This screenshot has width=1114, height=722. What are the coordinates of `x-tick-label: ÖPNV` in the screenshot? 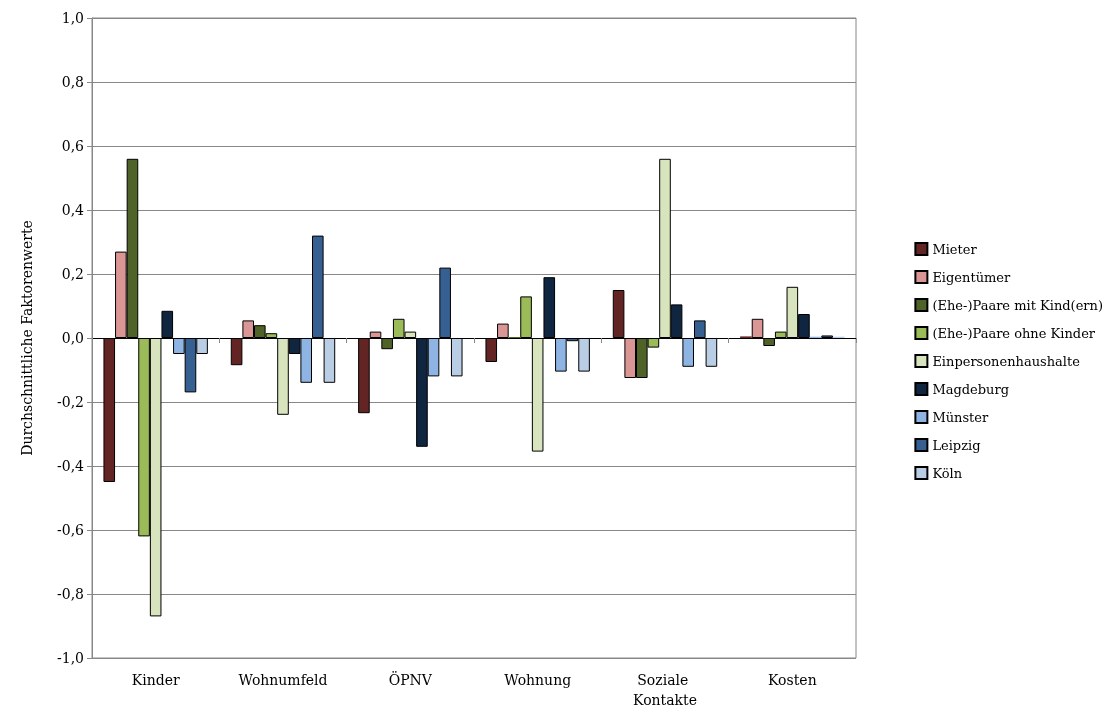 It's located at (410, 679).